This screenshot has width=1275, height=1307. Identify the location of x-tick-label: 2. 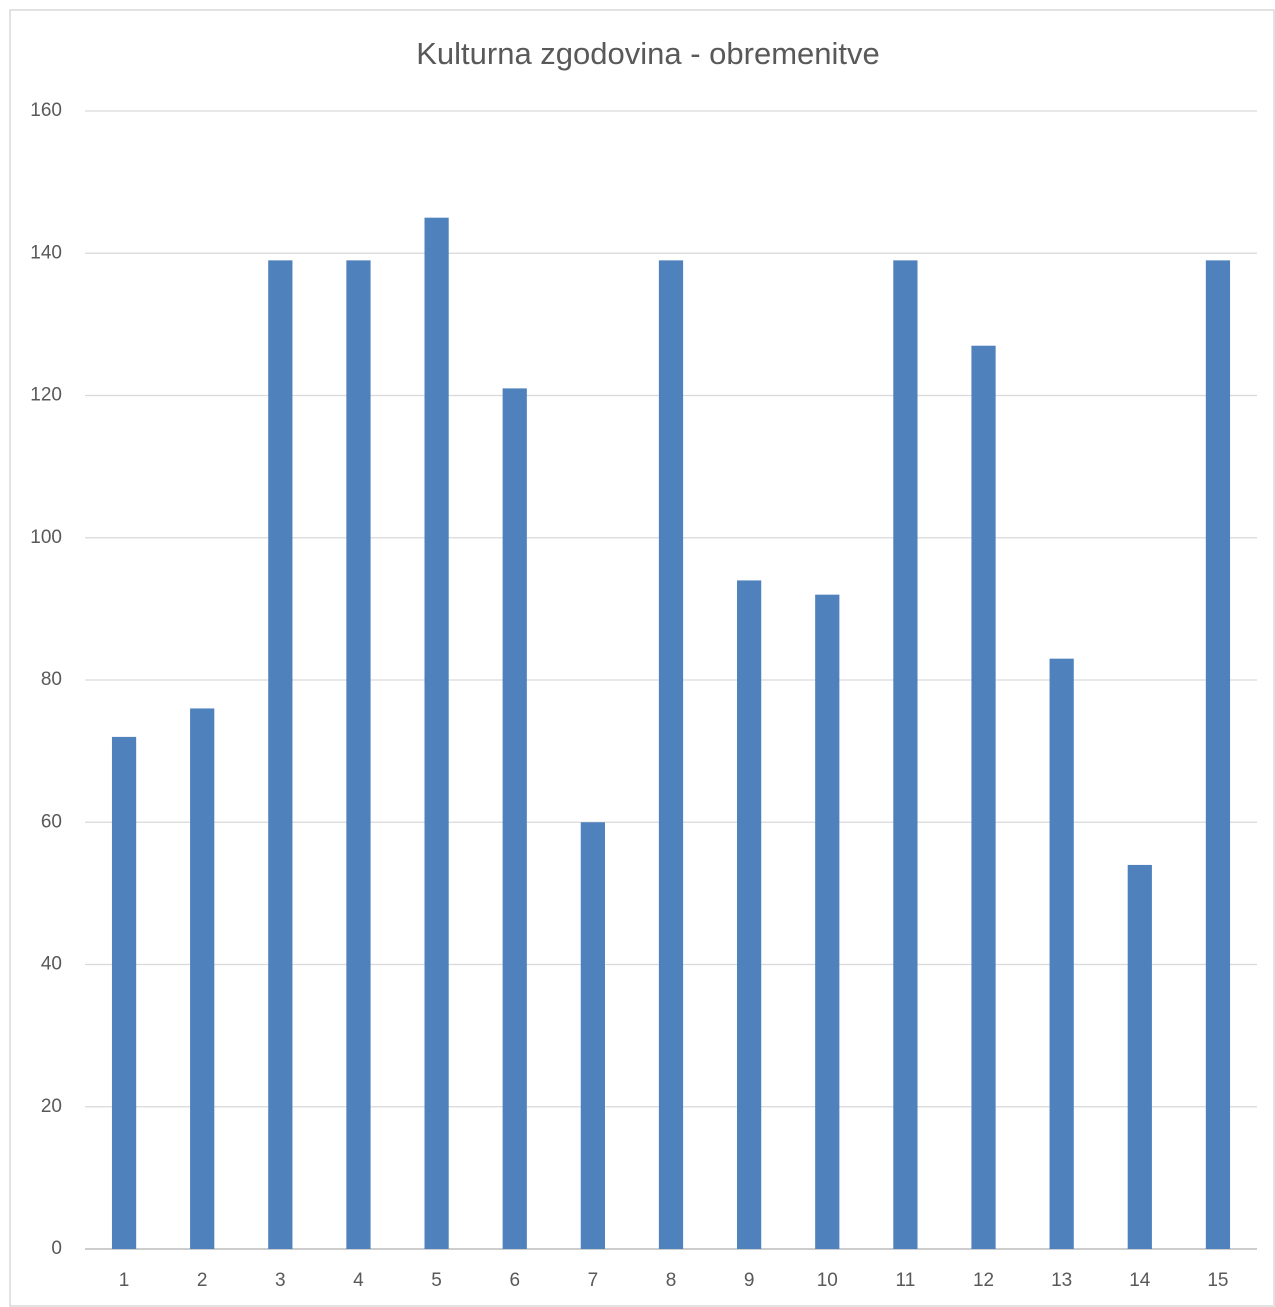
(202, 1280).